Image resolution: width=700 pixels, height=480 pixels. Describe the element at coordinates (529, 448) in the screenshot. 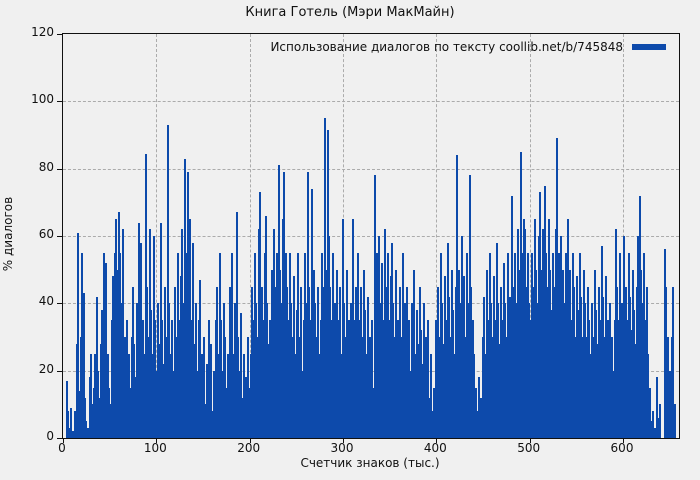

I see `x-tick-label: 500` at that location.